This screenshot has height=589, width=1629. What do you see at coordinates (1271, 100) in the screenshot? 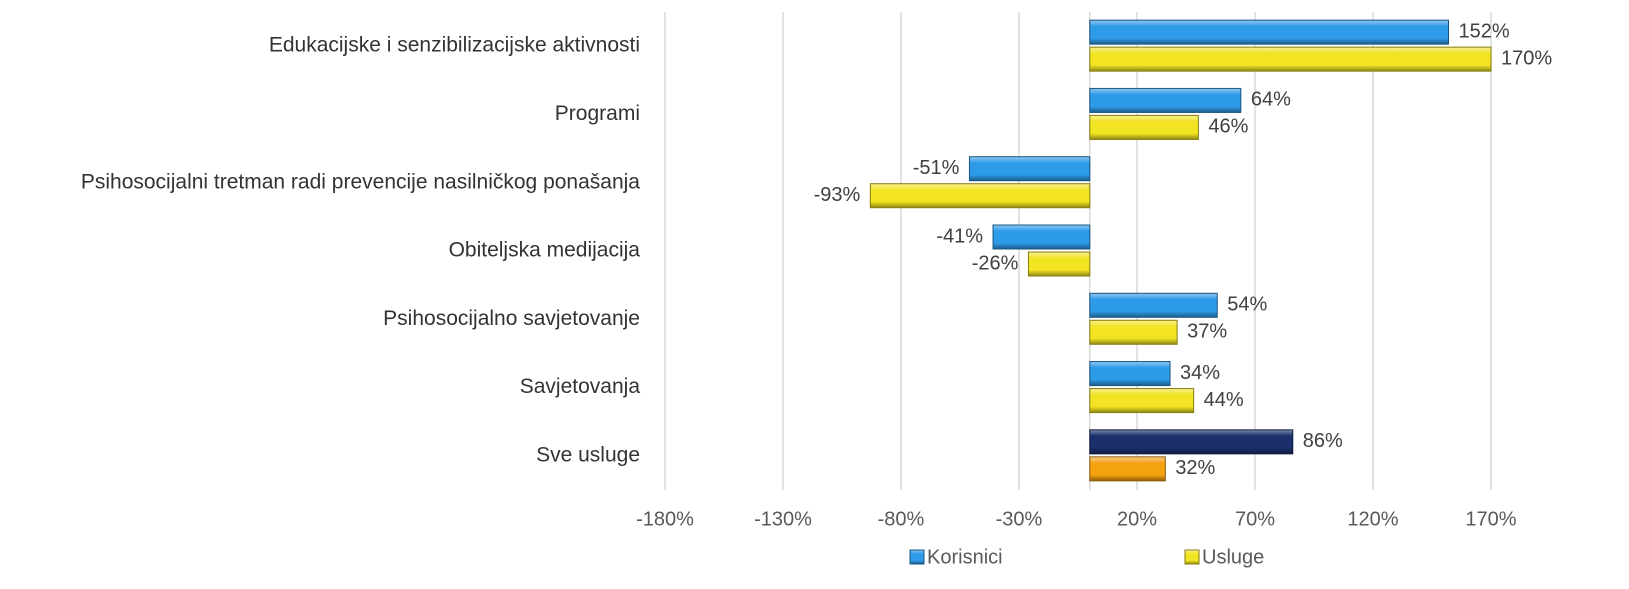
I see `data-label: 64%` at bounding box center [1271, 100].